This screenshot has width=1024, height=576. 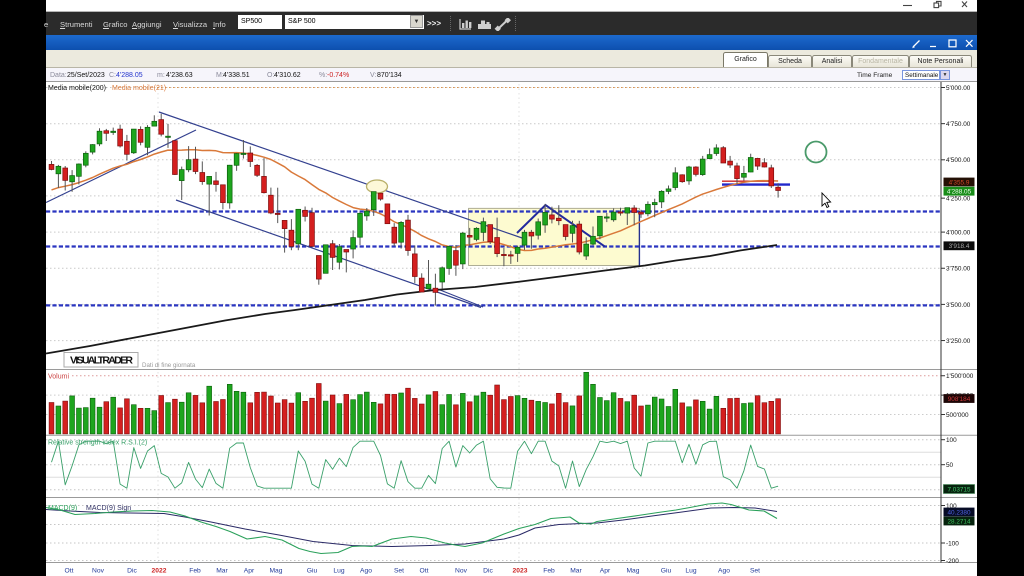 I want to click on svg-text: 3'500.00, so click(x=958, y=305).